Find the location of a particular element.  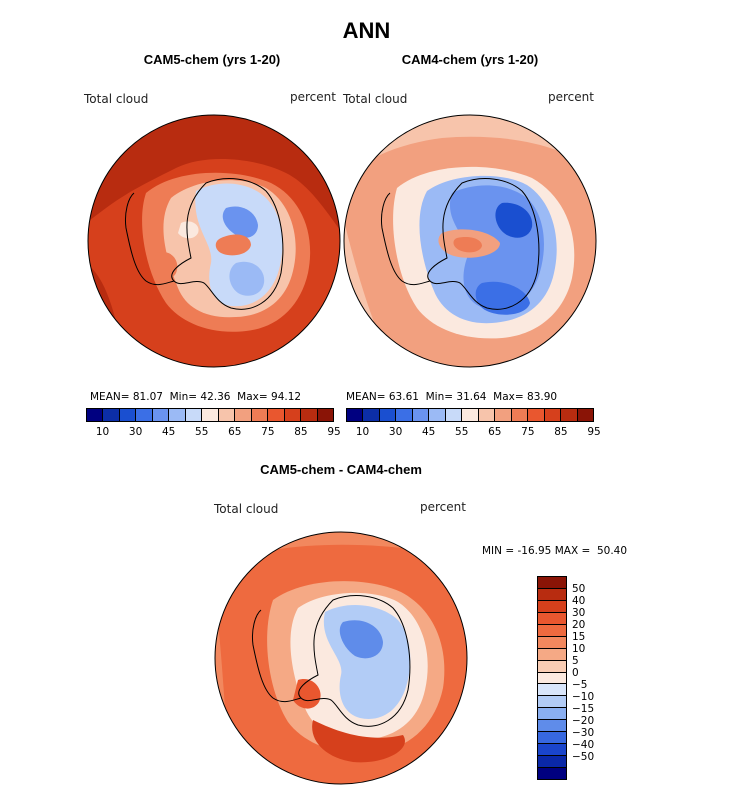

high-cloud-band is located at coordinates (214, 174).